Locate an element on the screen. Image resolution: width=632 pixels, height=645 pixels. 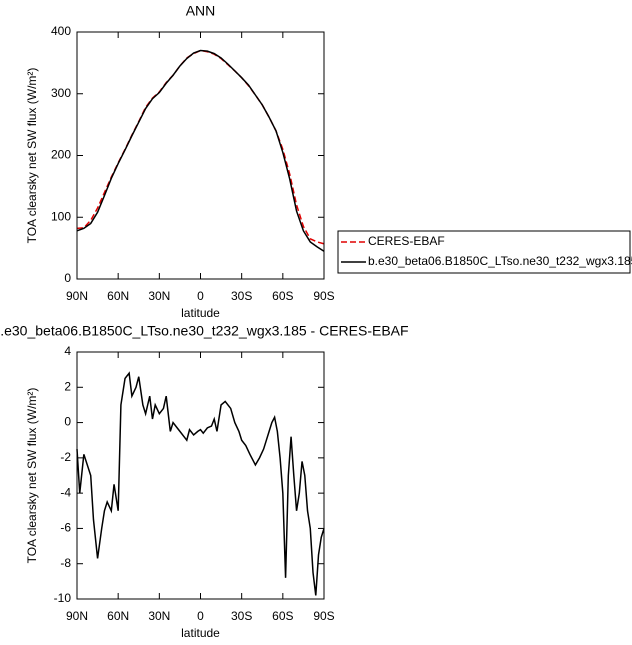
y-tick-label: -4 is located at coordinates (65, 492).